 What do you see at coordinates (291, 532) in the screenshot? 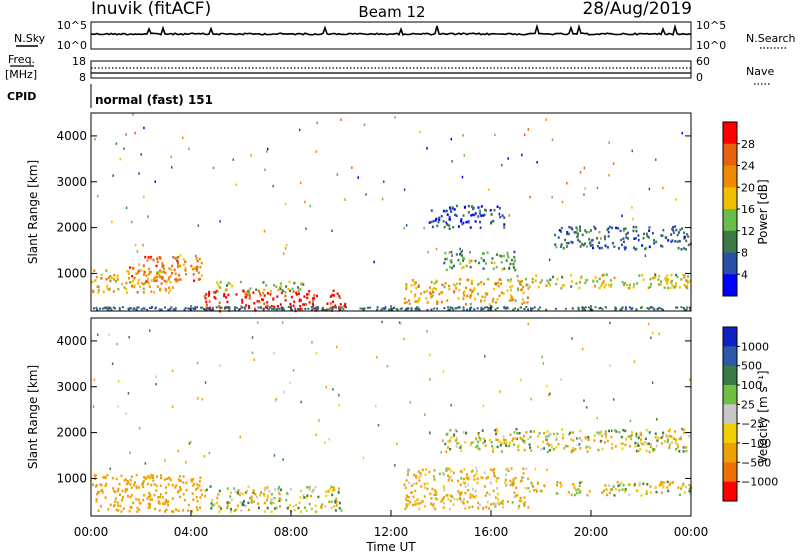
I see `time-tick-label: 08:00` at bounding box center [291, 532].